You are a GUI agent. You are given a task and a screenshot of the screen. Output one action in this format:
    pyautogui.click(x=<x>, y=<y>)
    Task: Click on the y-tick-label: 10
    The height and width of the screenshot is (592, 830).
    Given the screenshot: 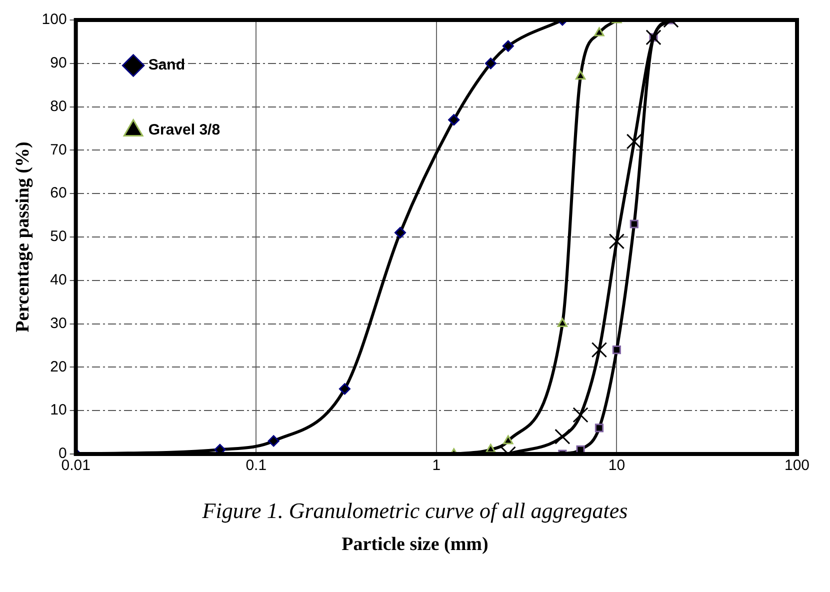 What is the action you would take?
    pyautogui.click(x=58, y=410)
    